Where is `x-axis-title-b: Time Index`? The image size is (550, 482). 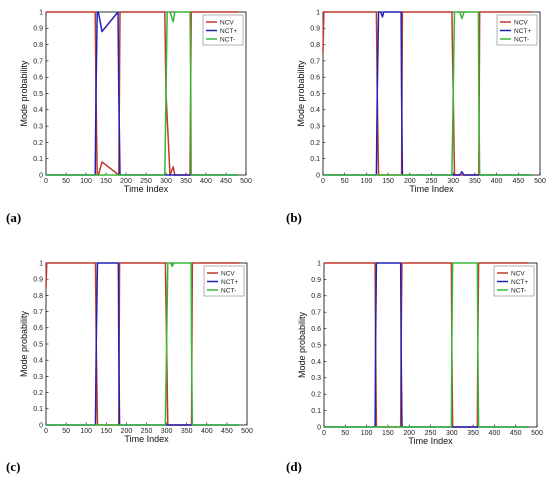 x-axis-title-b: Time Index is located at coordinates (431, 189).